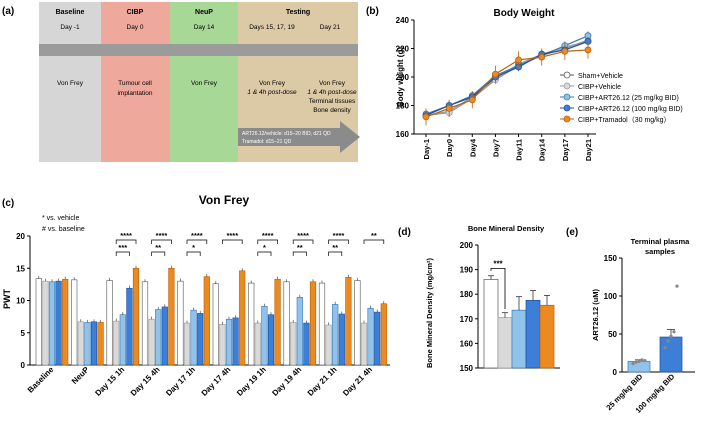  I want to click on vf-y-tick-label: 5, so click(23, 333).